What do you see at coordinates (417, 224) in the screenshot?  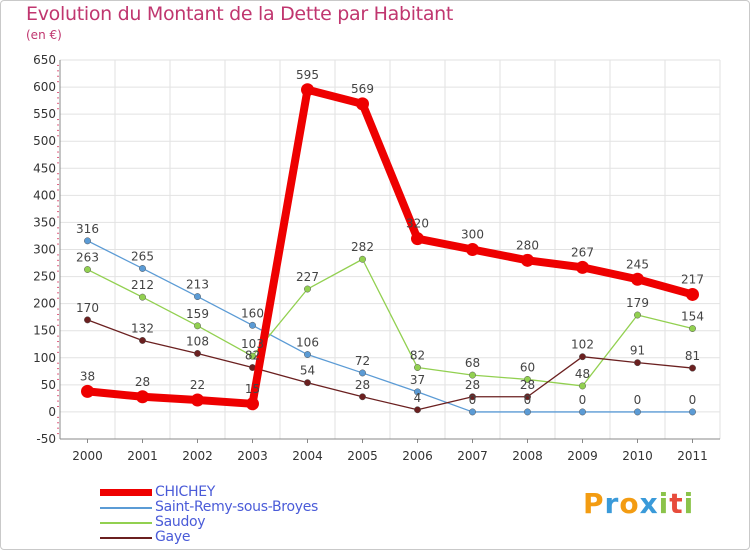 I see `data-label: 320` at bounding box center [417, 224].